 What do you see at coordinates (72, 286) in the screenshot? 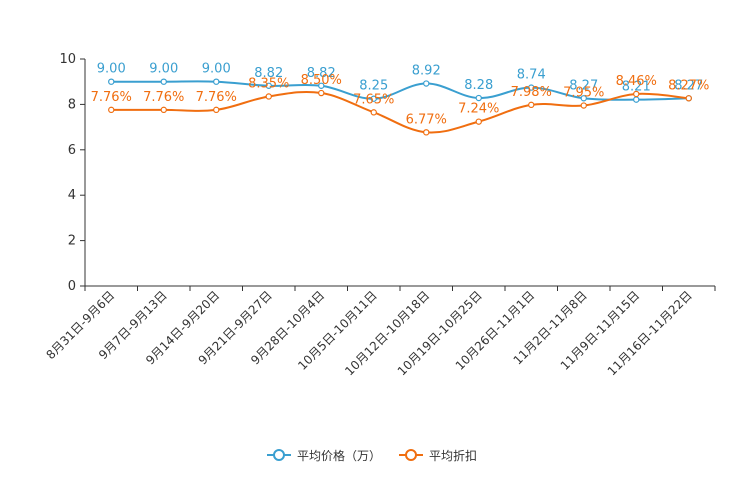
I see `y-tick-label: 0` at bounding box center [72, 286].